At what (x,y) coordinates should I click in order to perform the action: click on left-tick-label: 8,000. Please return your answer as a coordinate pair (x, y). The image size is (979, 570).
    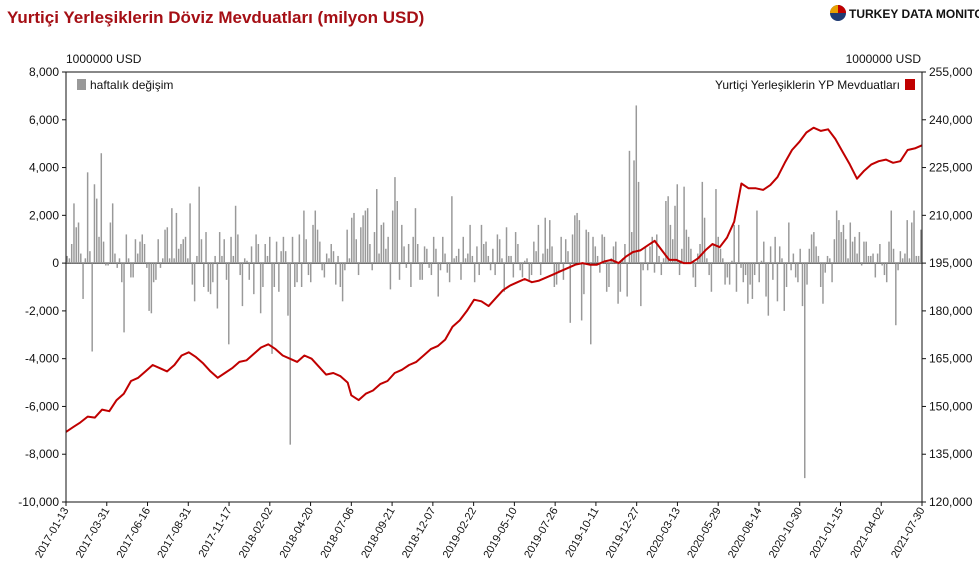
    Looking at the image, I should click on (44, 72).